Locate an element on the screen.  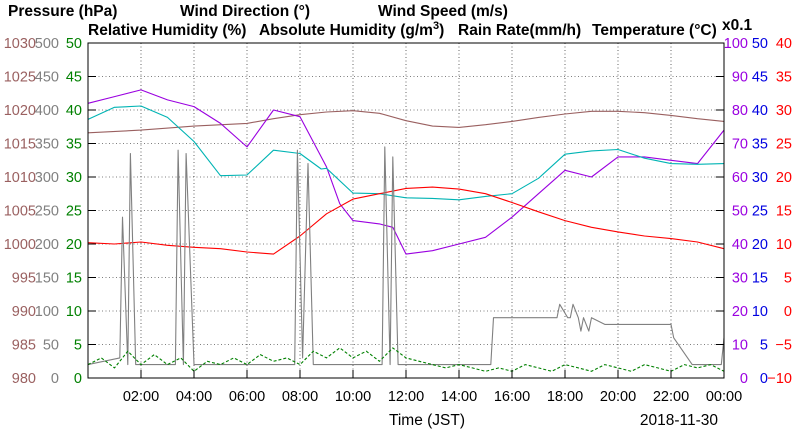
tick-temperature: −10 is located at coordinates (779, 379).